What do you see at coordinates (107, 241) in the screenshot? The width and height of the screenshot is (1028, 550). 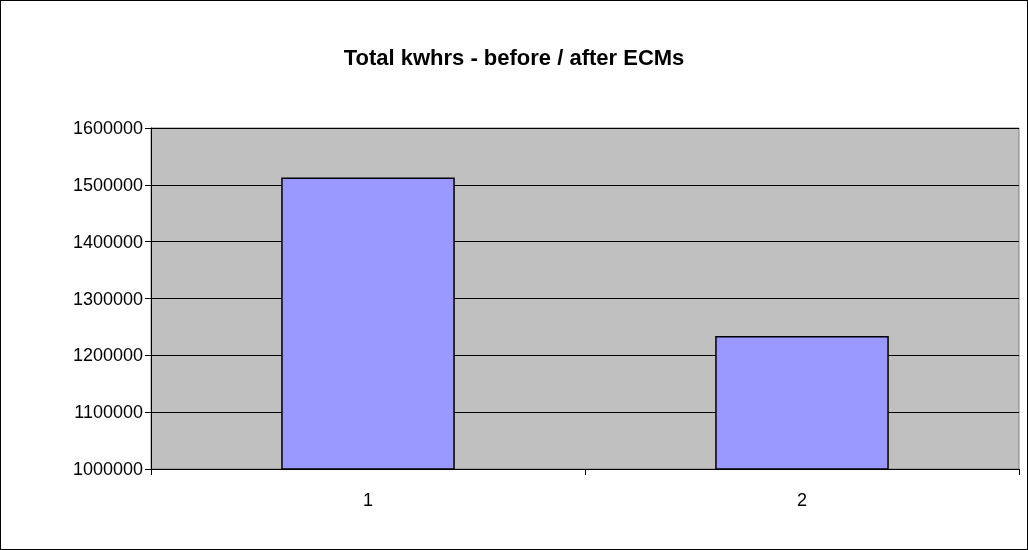 I see `y-tick-label: 1400000` at bounding box center [107, 241].